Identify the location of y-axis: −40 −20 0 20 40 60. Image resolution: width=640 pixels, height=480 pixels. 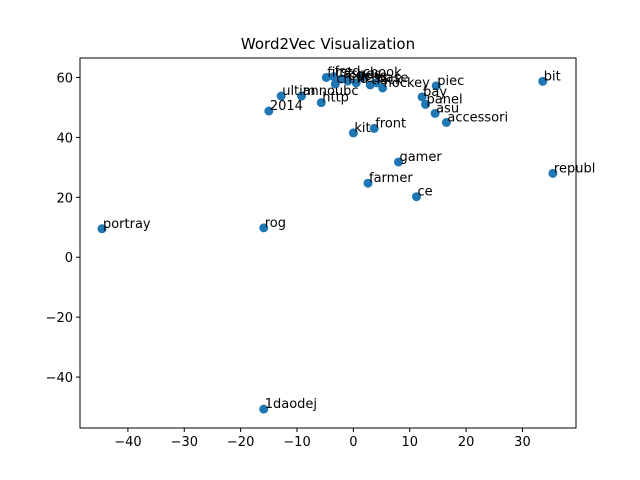
(63, 228).